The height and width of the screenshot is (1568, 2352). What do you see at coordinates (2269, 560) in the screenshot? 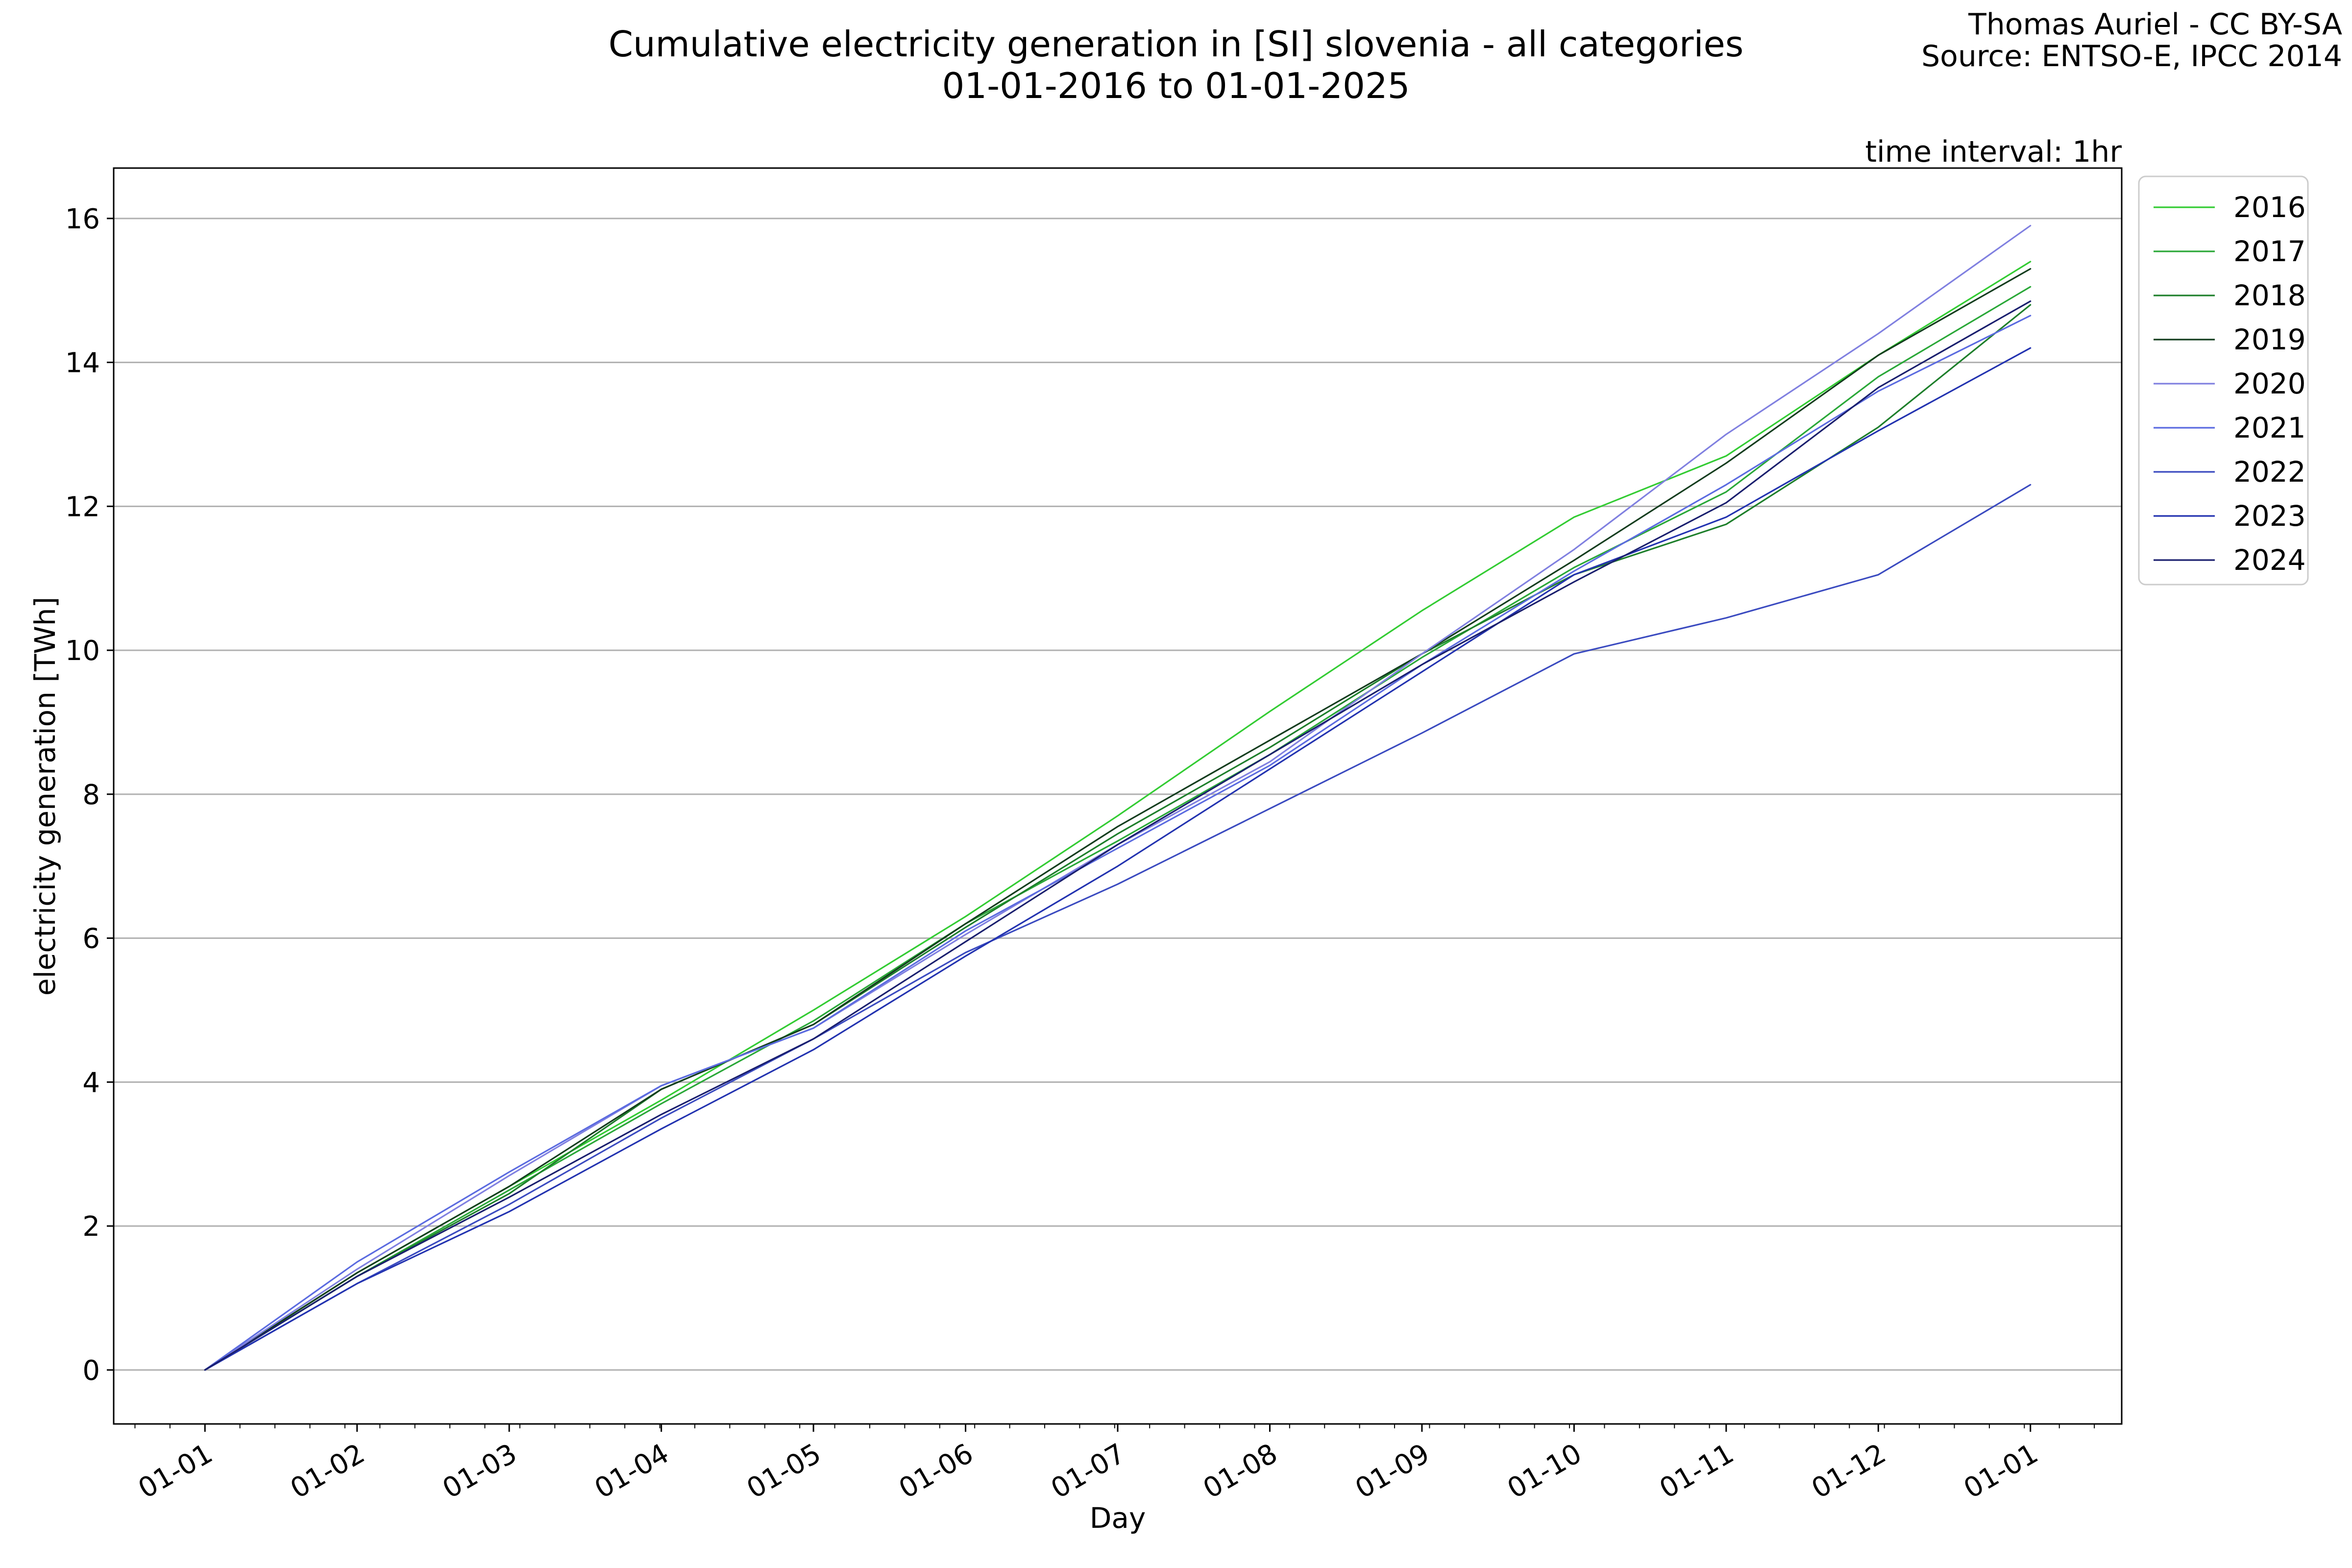
I see `legend-label-2024: 2024` at bounding box center [2269, 560].